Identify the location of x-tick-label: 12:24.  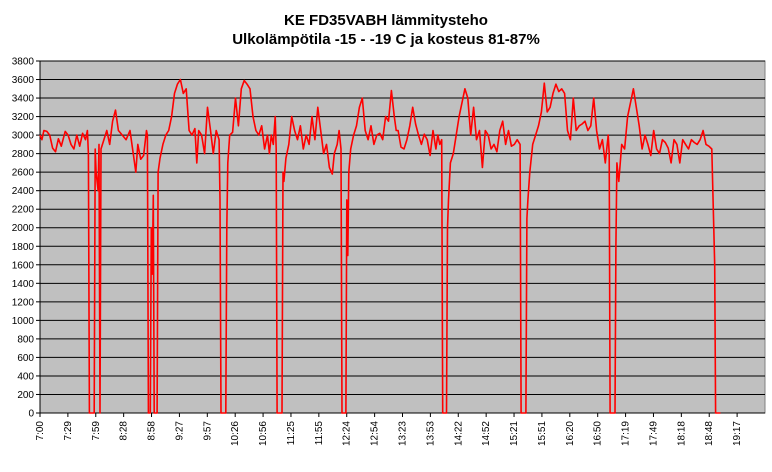
(347, 433).